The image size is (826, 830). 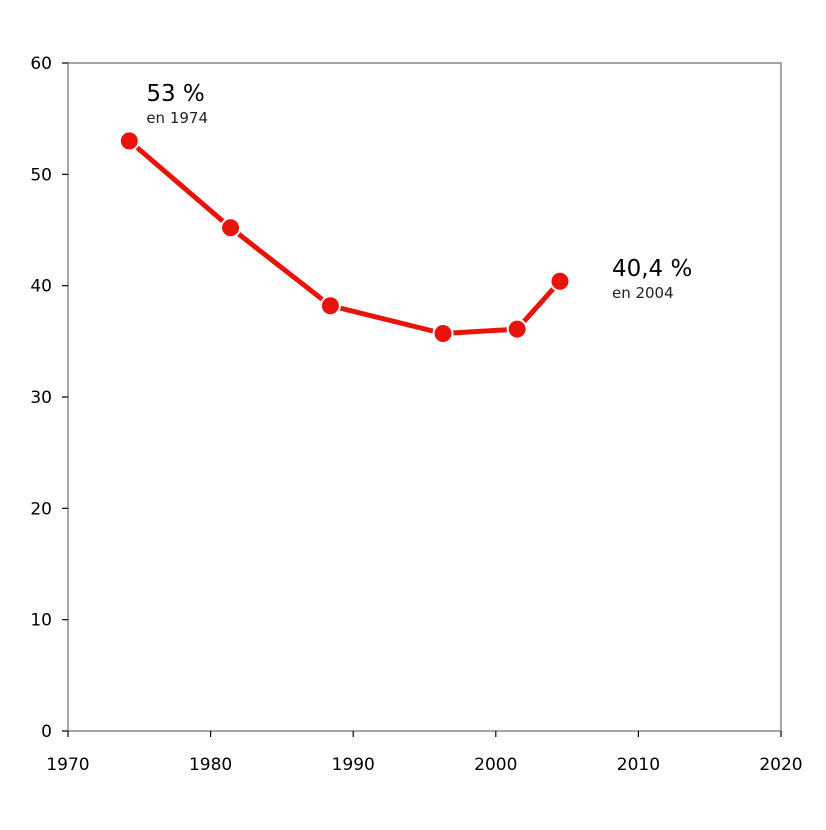 I want to click on annotation-value: 40,4 %, so click(x=652, y=269).